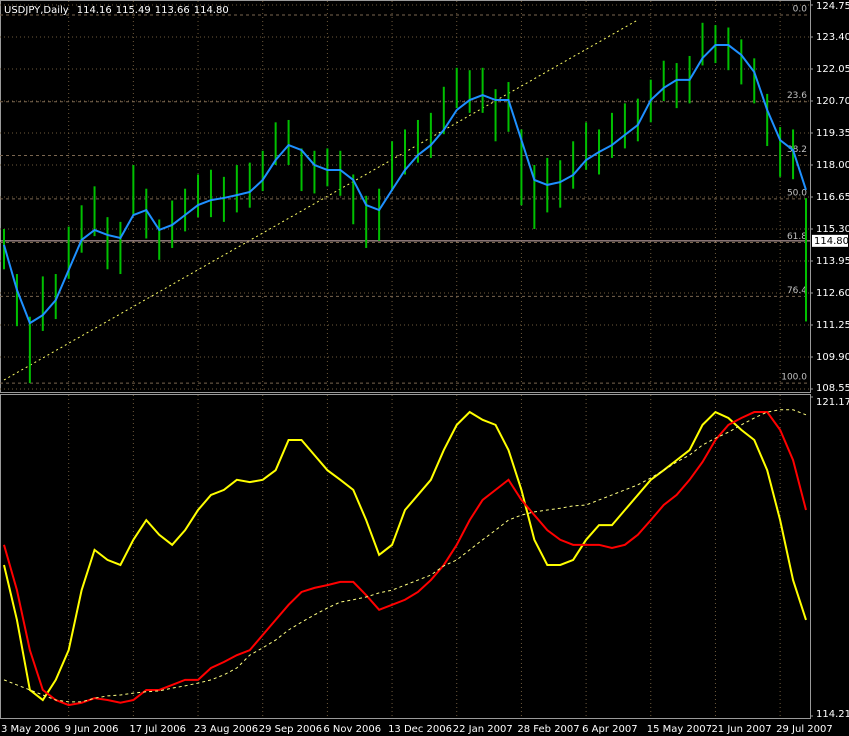  I want to click on y-tick-label: 119.35, so click(832, 133).